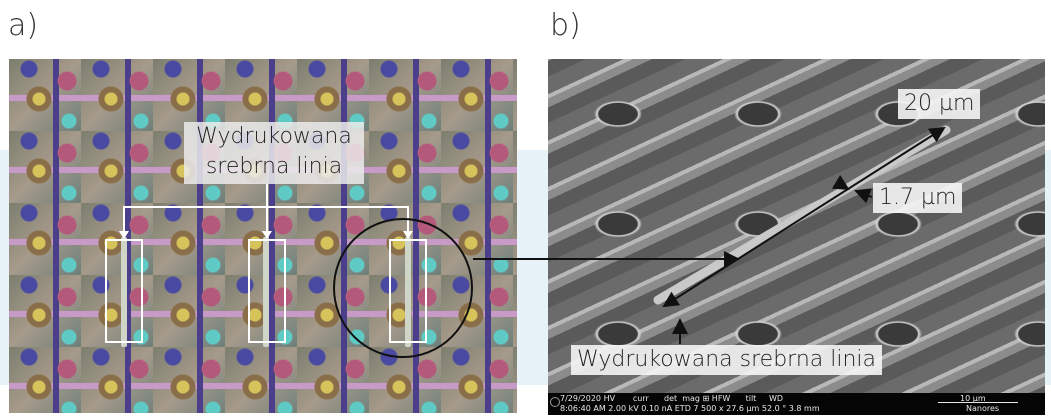  I want to click on callout-line-2: srebrna linia, so click(274, 166).